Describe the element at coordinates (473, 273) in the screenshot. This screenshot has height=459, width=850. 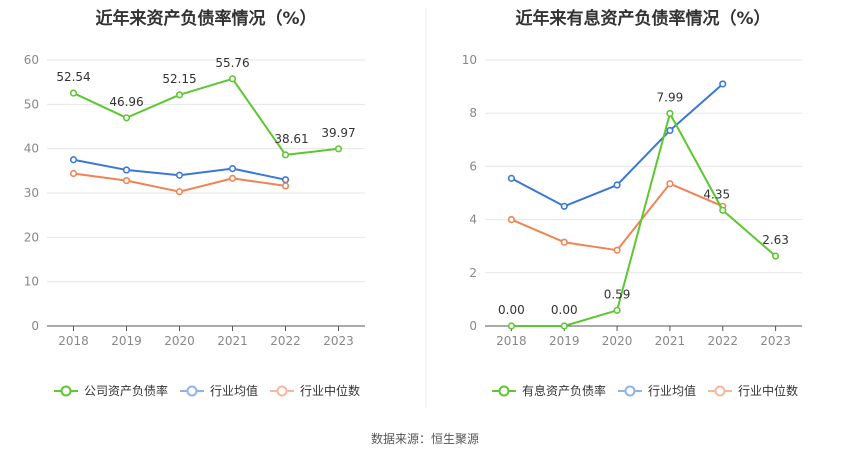
I see `y-tick-label: 2` at that location.